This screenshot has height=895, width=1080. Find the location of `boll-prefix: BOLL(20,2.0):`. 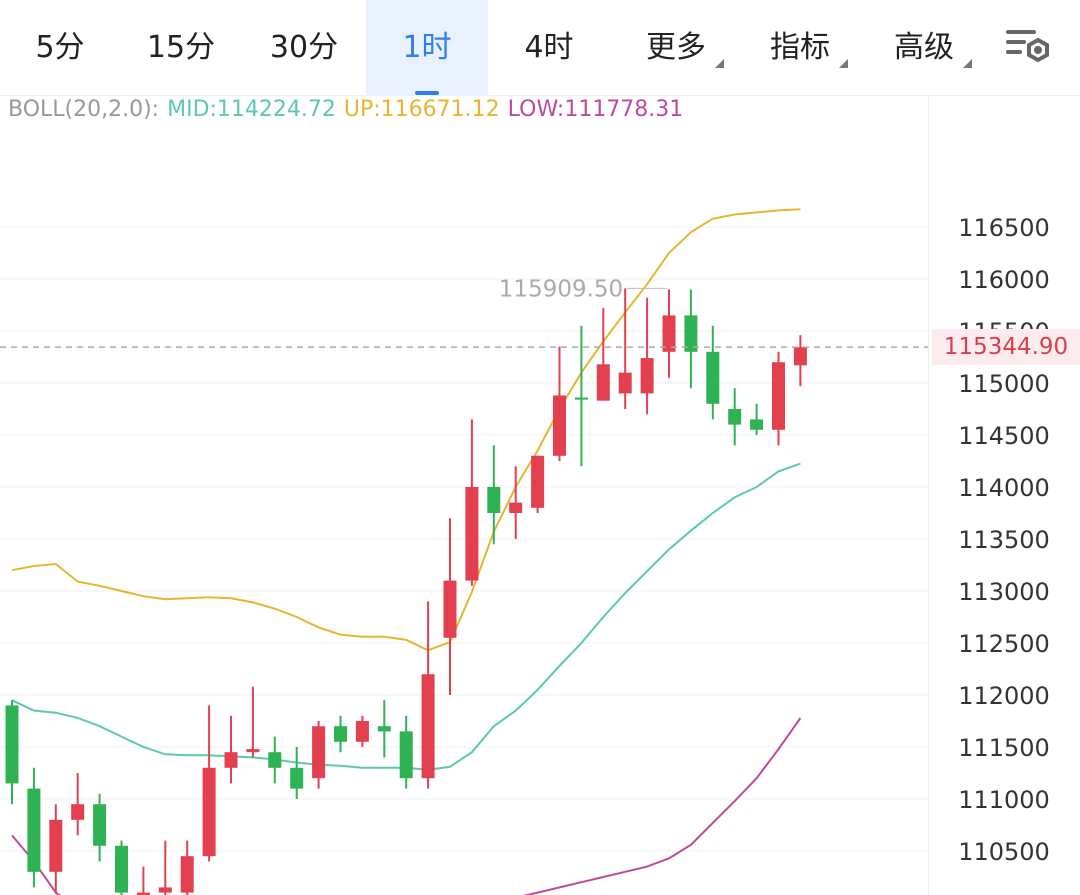

boll-prefix: BOLL(20,2.0): is located at coordinates (84, 109).